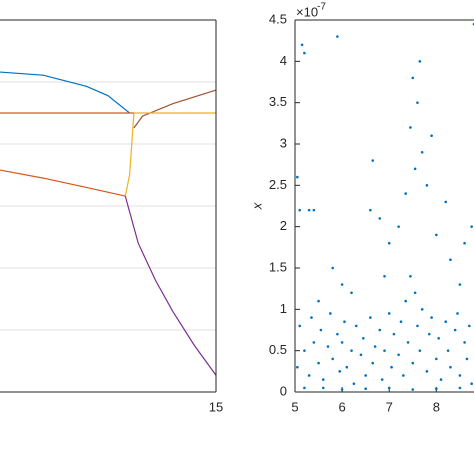 The width and height of the screenshot is (474, 474). What do you see at coordinates (278, 184) in the screenshot?
I see `y-tick-label: 2.5` at bounding box center [278, 184].